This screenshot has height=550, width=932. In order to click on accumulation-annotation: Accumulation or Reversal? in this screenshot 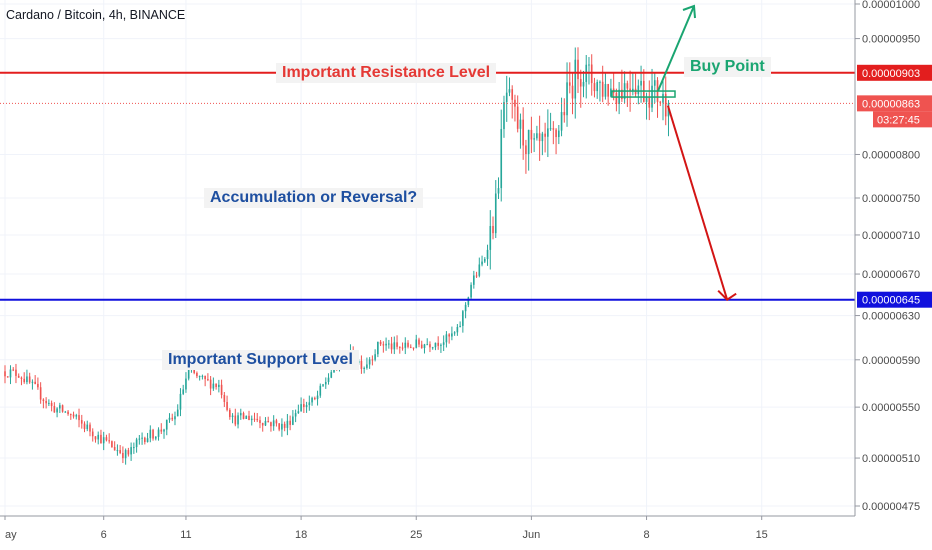, I will do `click(314, 198)`.